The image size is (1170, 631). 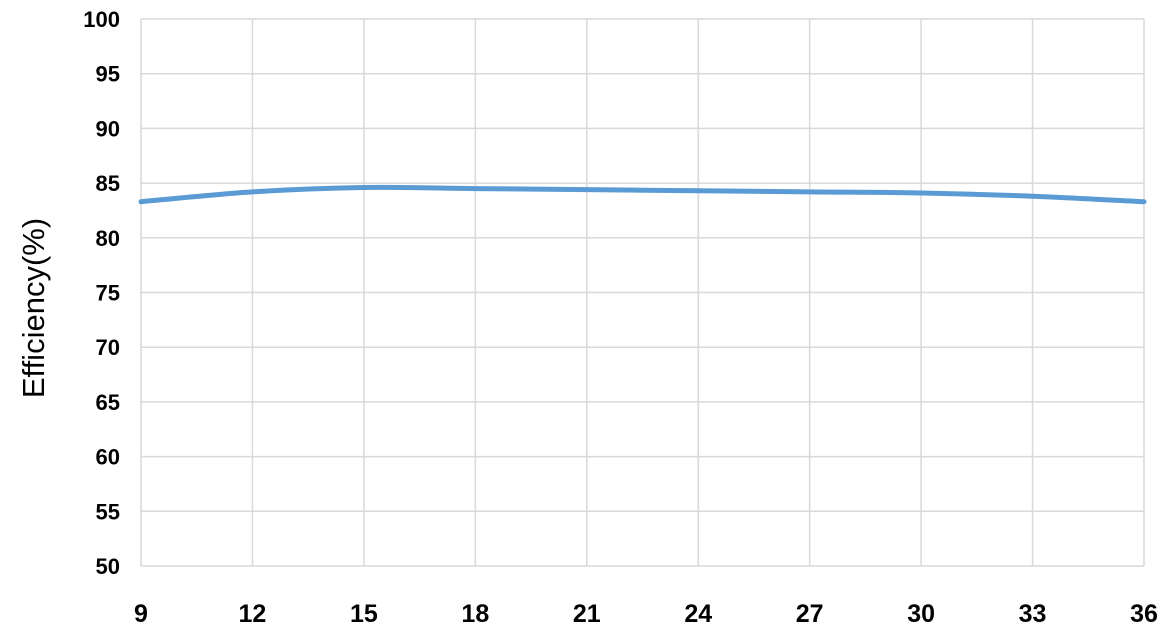 I want to click on y-axis-label: Efficiency(%), so click(x=33, y=308).